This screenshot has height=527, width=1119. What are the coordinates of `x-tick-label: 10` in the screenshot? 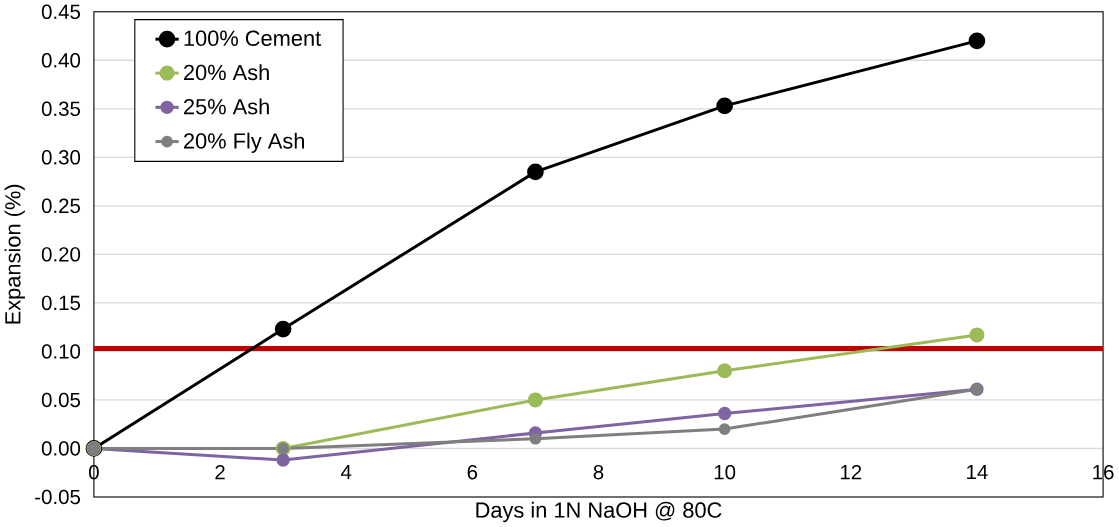 It's located at (725, 472).